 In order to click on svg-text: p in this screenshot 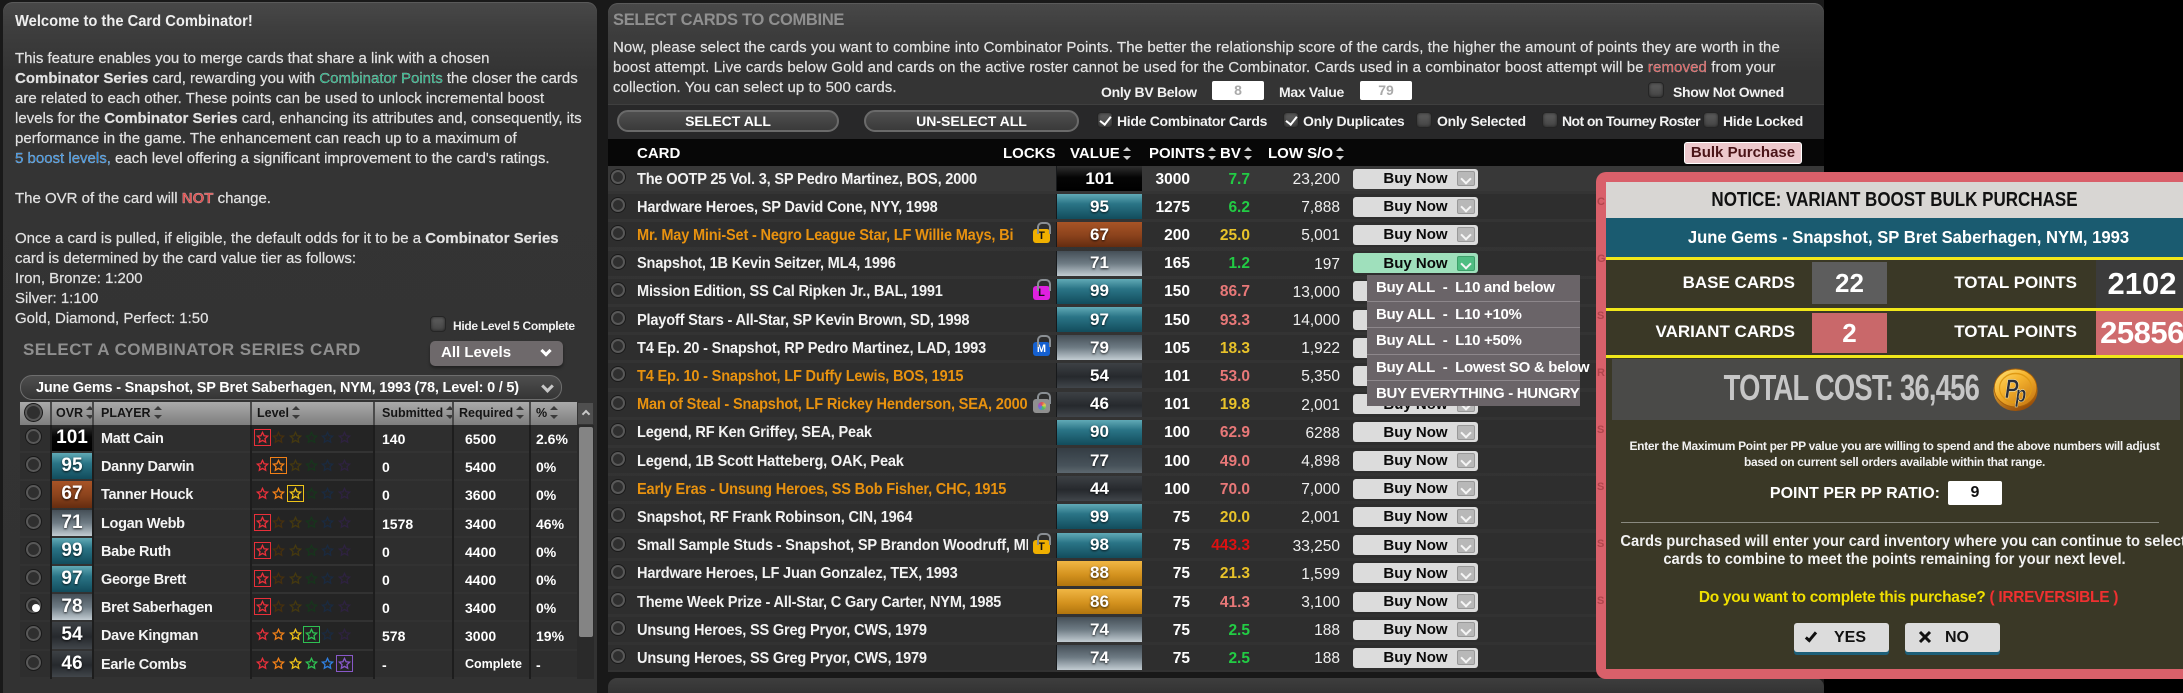, I will do `click(2020, 395)`.